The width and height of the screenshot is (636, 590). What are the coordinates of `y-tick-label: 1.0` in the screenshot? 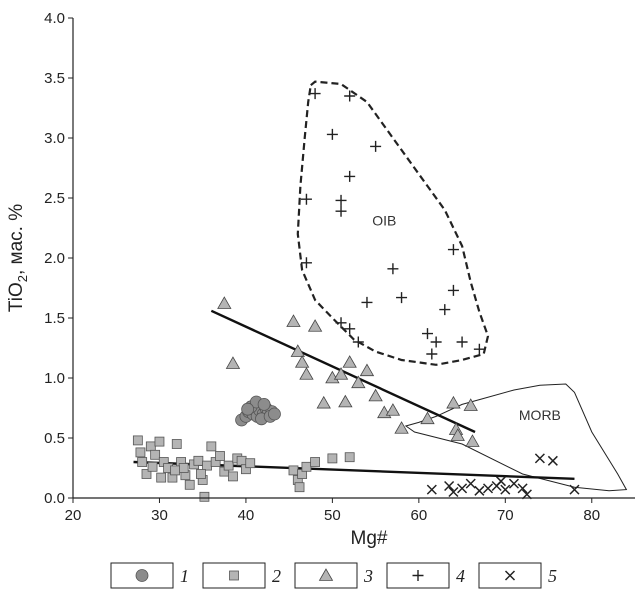 It's located at (54, 378).